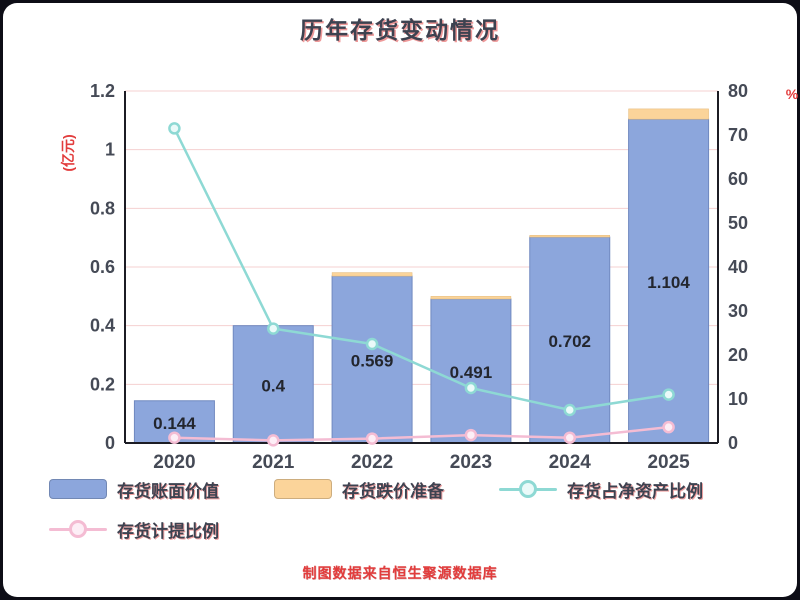  Describe the element at coordinates (738, 223) in the screenshot. I see `right-axis-tick: 50` at that location.